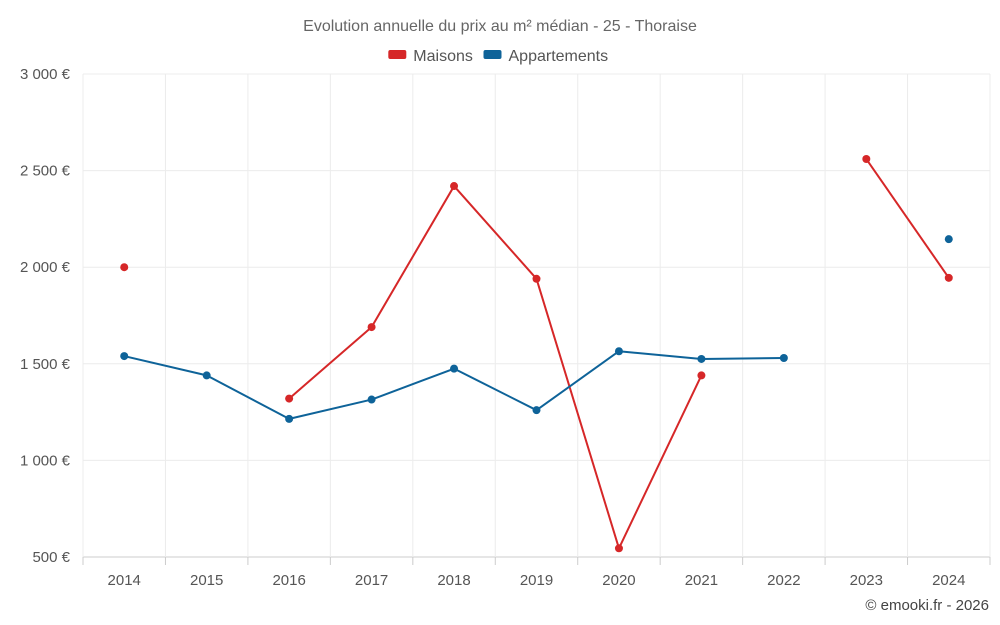 This screenshot has height=625, width=1000. What do you see at coordinates (371, 327) in the screenshot?
I see `data-point-maisons-2017` at bounding box center [371, 327].